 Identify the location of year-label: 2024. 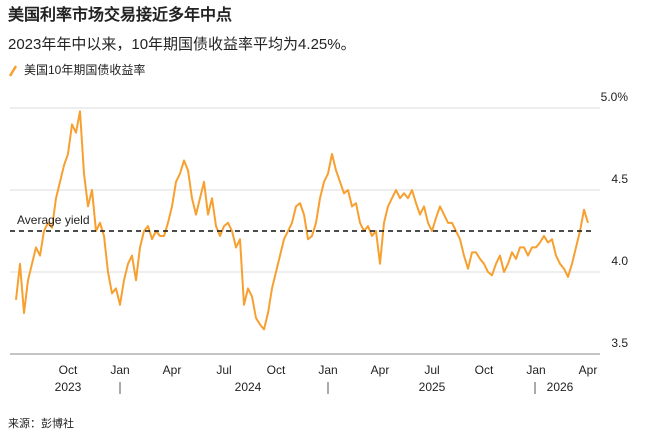
(248, 387).